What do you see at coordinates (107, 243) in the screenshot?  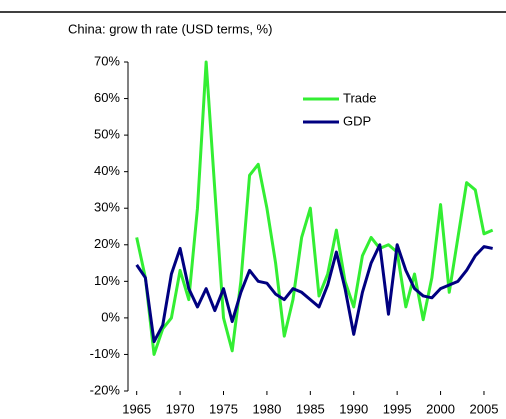 I see `y-tick-label: 20%` at bounding box center [107, 243].